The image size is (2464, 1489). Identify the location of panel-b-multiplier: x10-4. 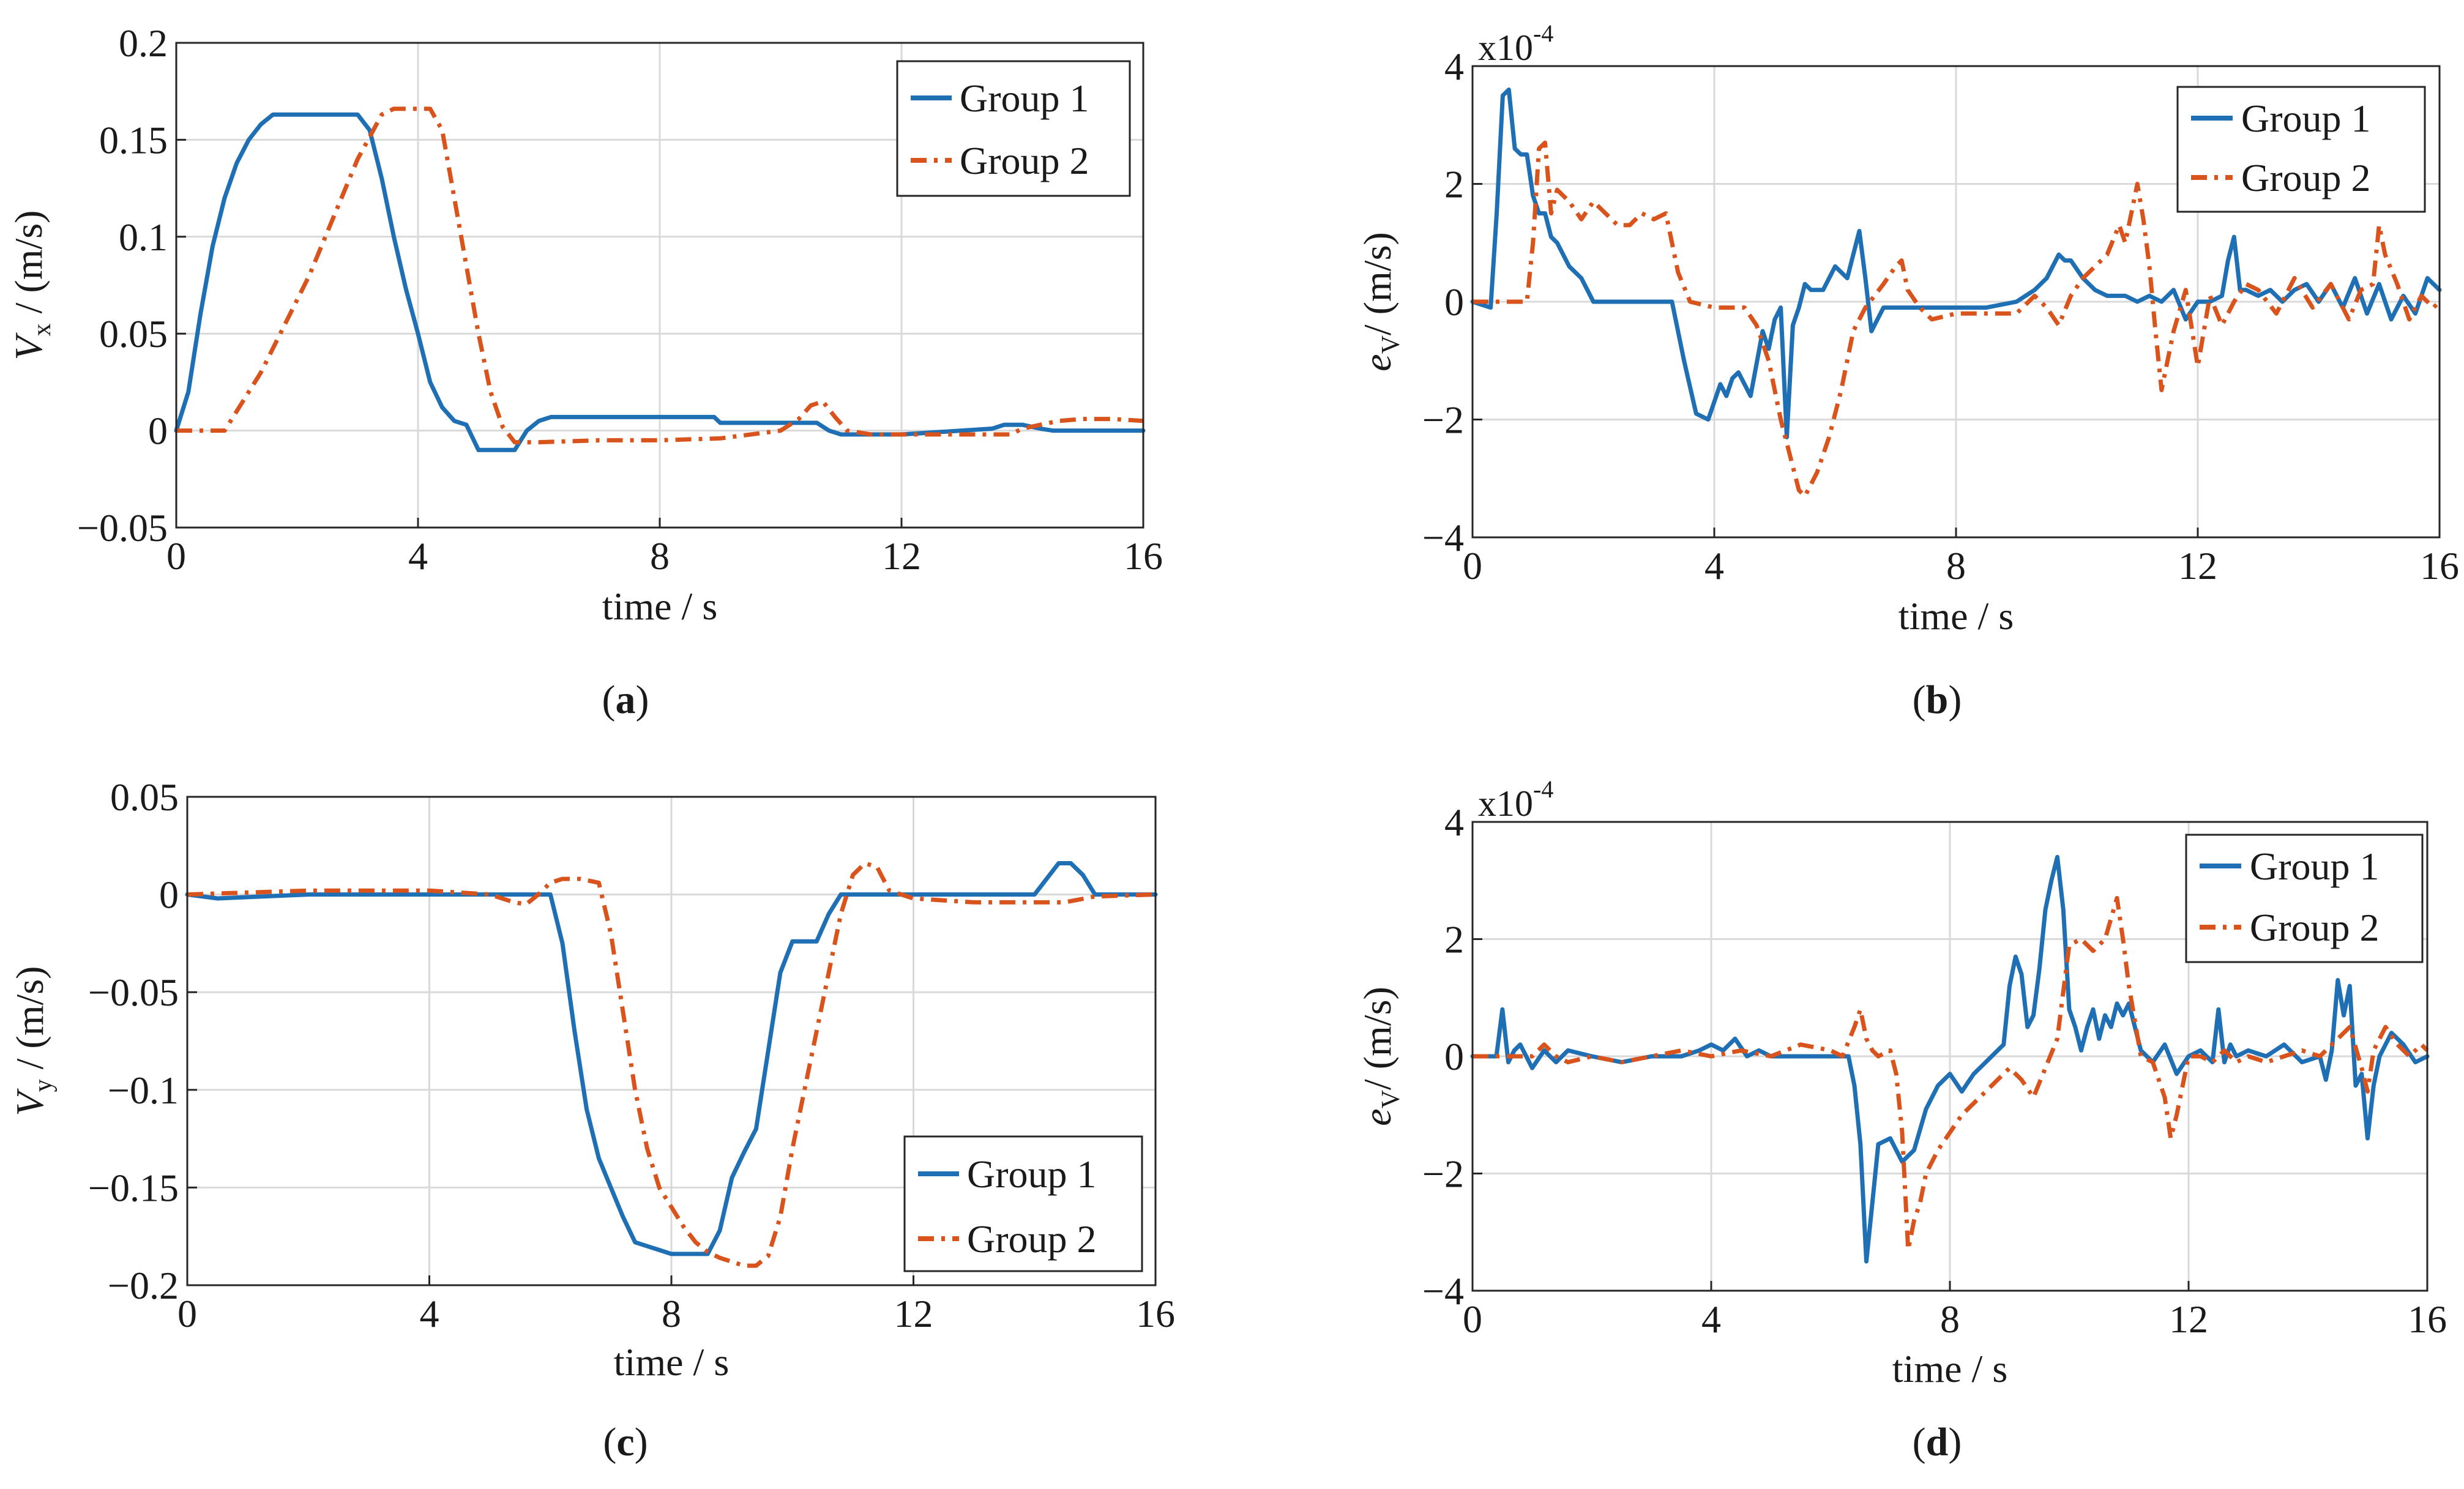
(1515, 44).